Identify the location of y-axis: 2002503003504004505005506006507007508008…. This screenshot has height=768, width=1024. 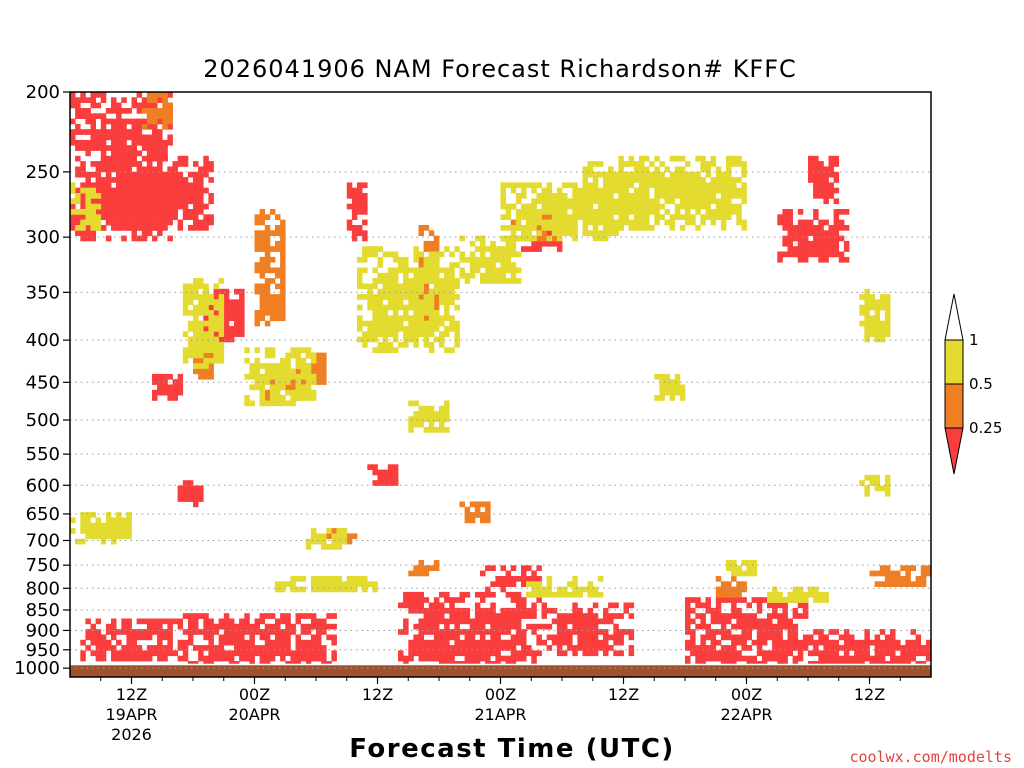
(42, 380).